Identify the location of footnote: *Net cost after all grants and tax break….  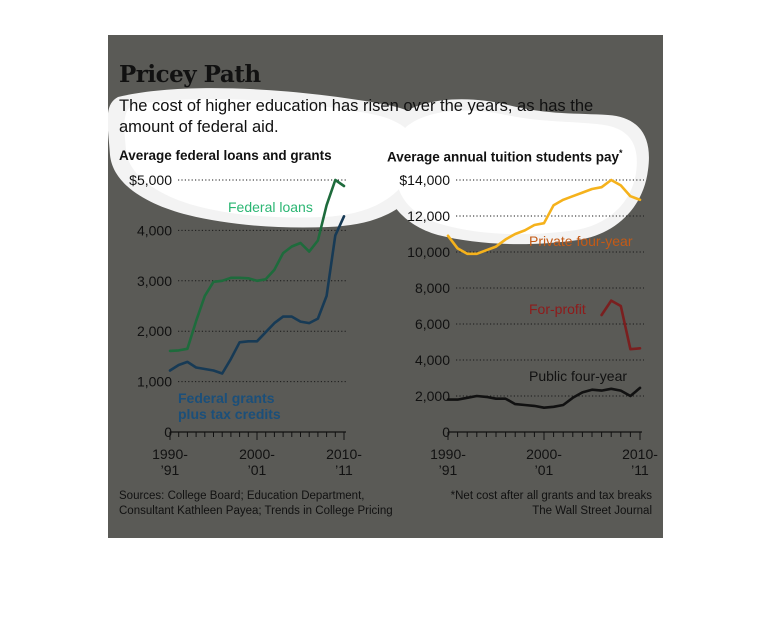
(551, 504).